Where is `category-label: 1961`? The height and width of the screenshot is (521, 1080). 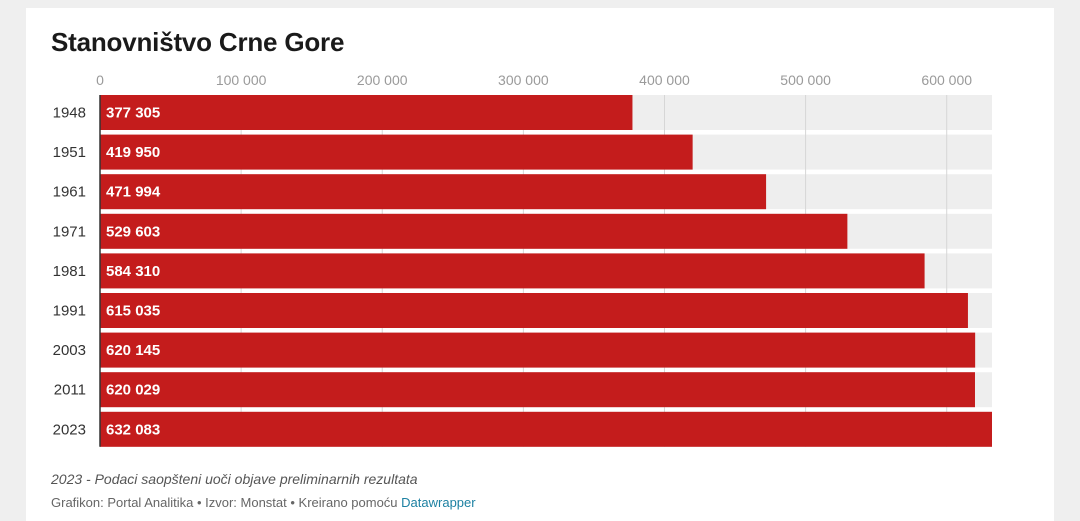
category-label: 1961 is located at coordinates (69, 192).